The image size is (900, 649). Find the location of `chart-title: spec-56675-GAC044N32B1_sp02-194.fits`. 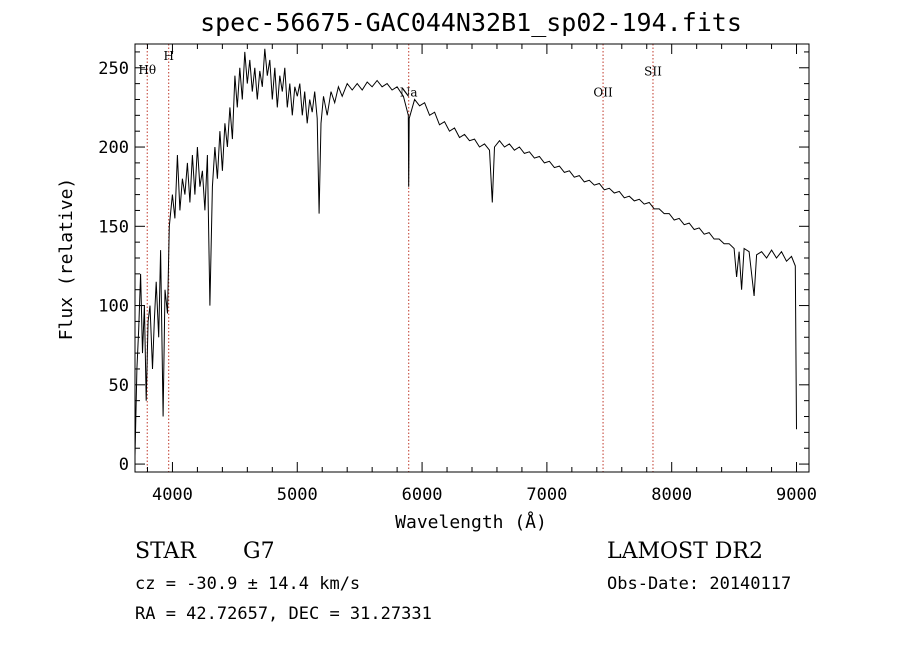

chart-title: spec-56675-GAC044N32B1_sp02-194.fits is located at coordinates (471, 22).